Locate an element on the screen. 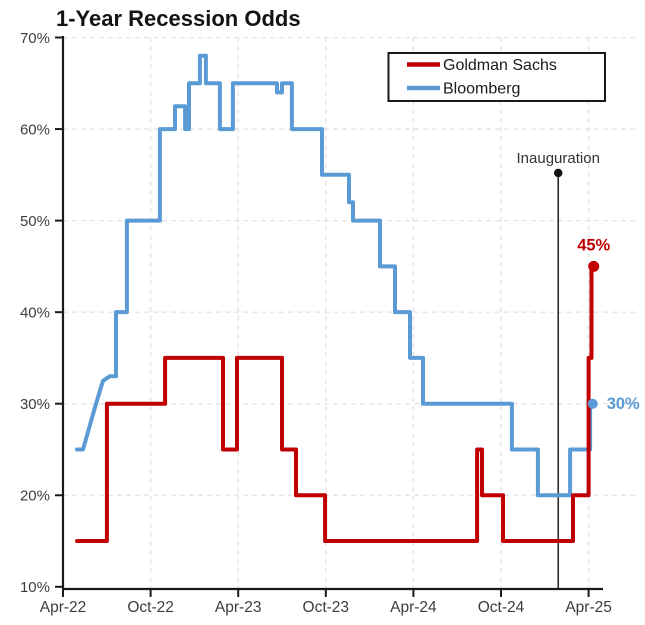  y-tick-label-40: 40% is located at coordinates (35, 312).